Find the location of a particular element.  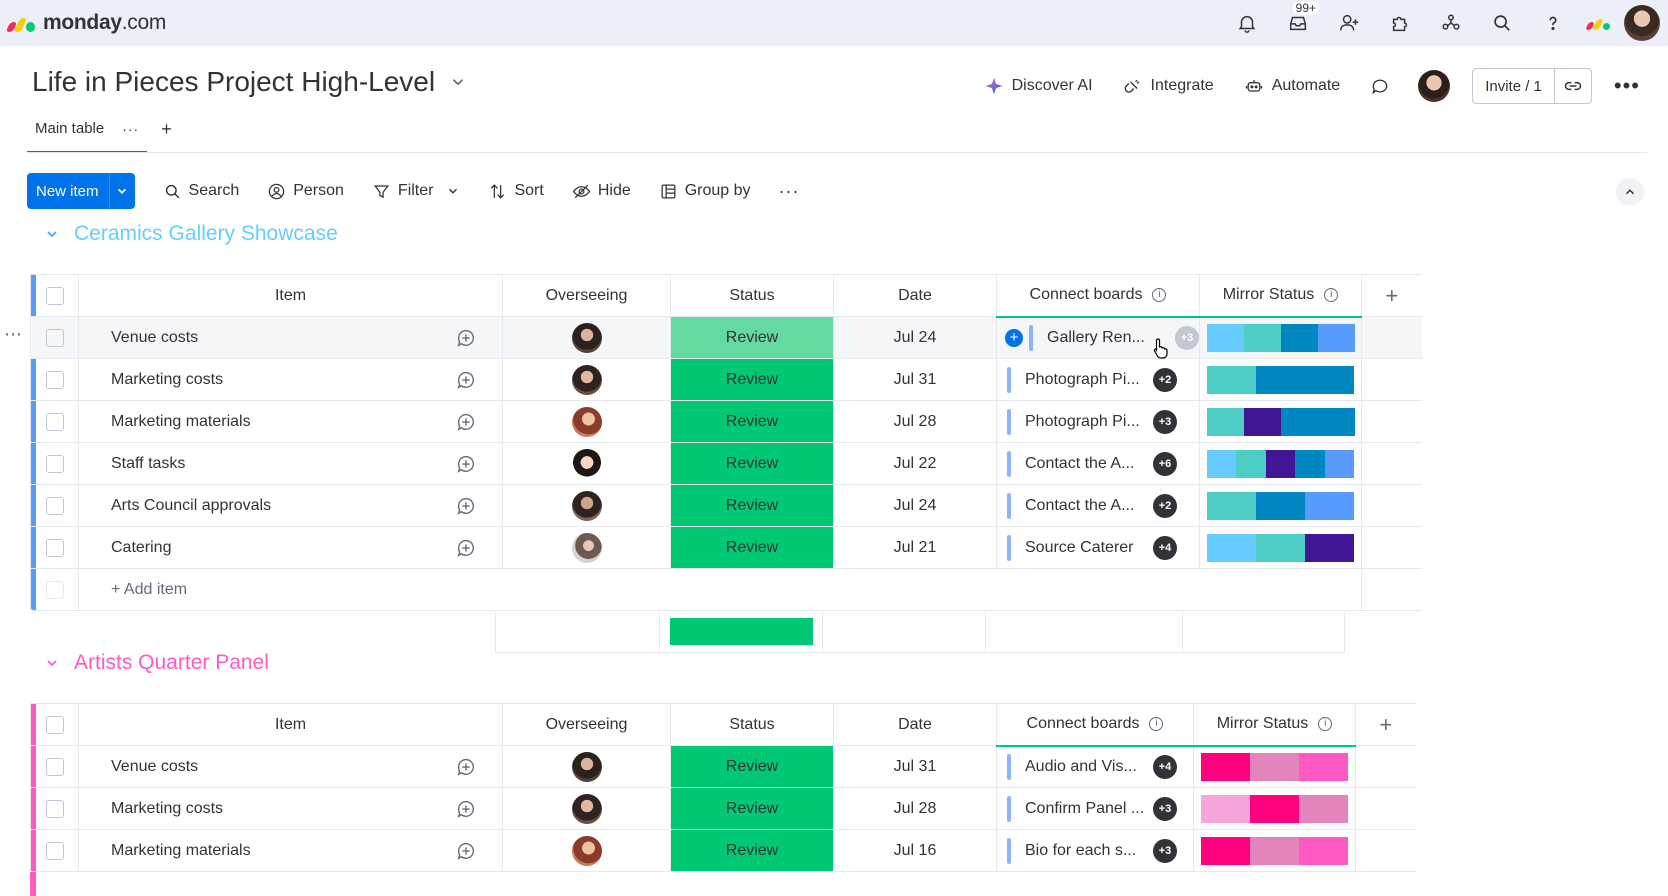

connect-boards-cell: Audio and Vis... +4 is located at coordinates (1095, 766).